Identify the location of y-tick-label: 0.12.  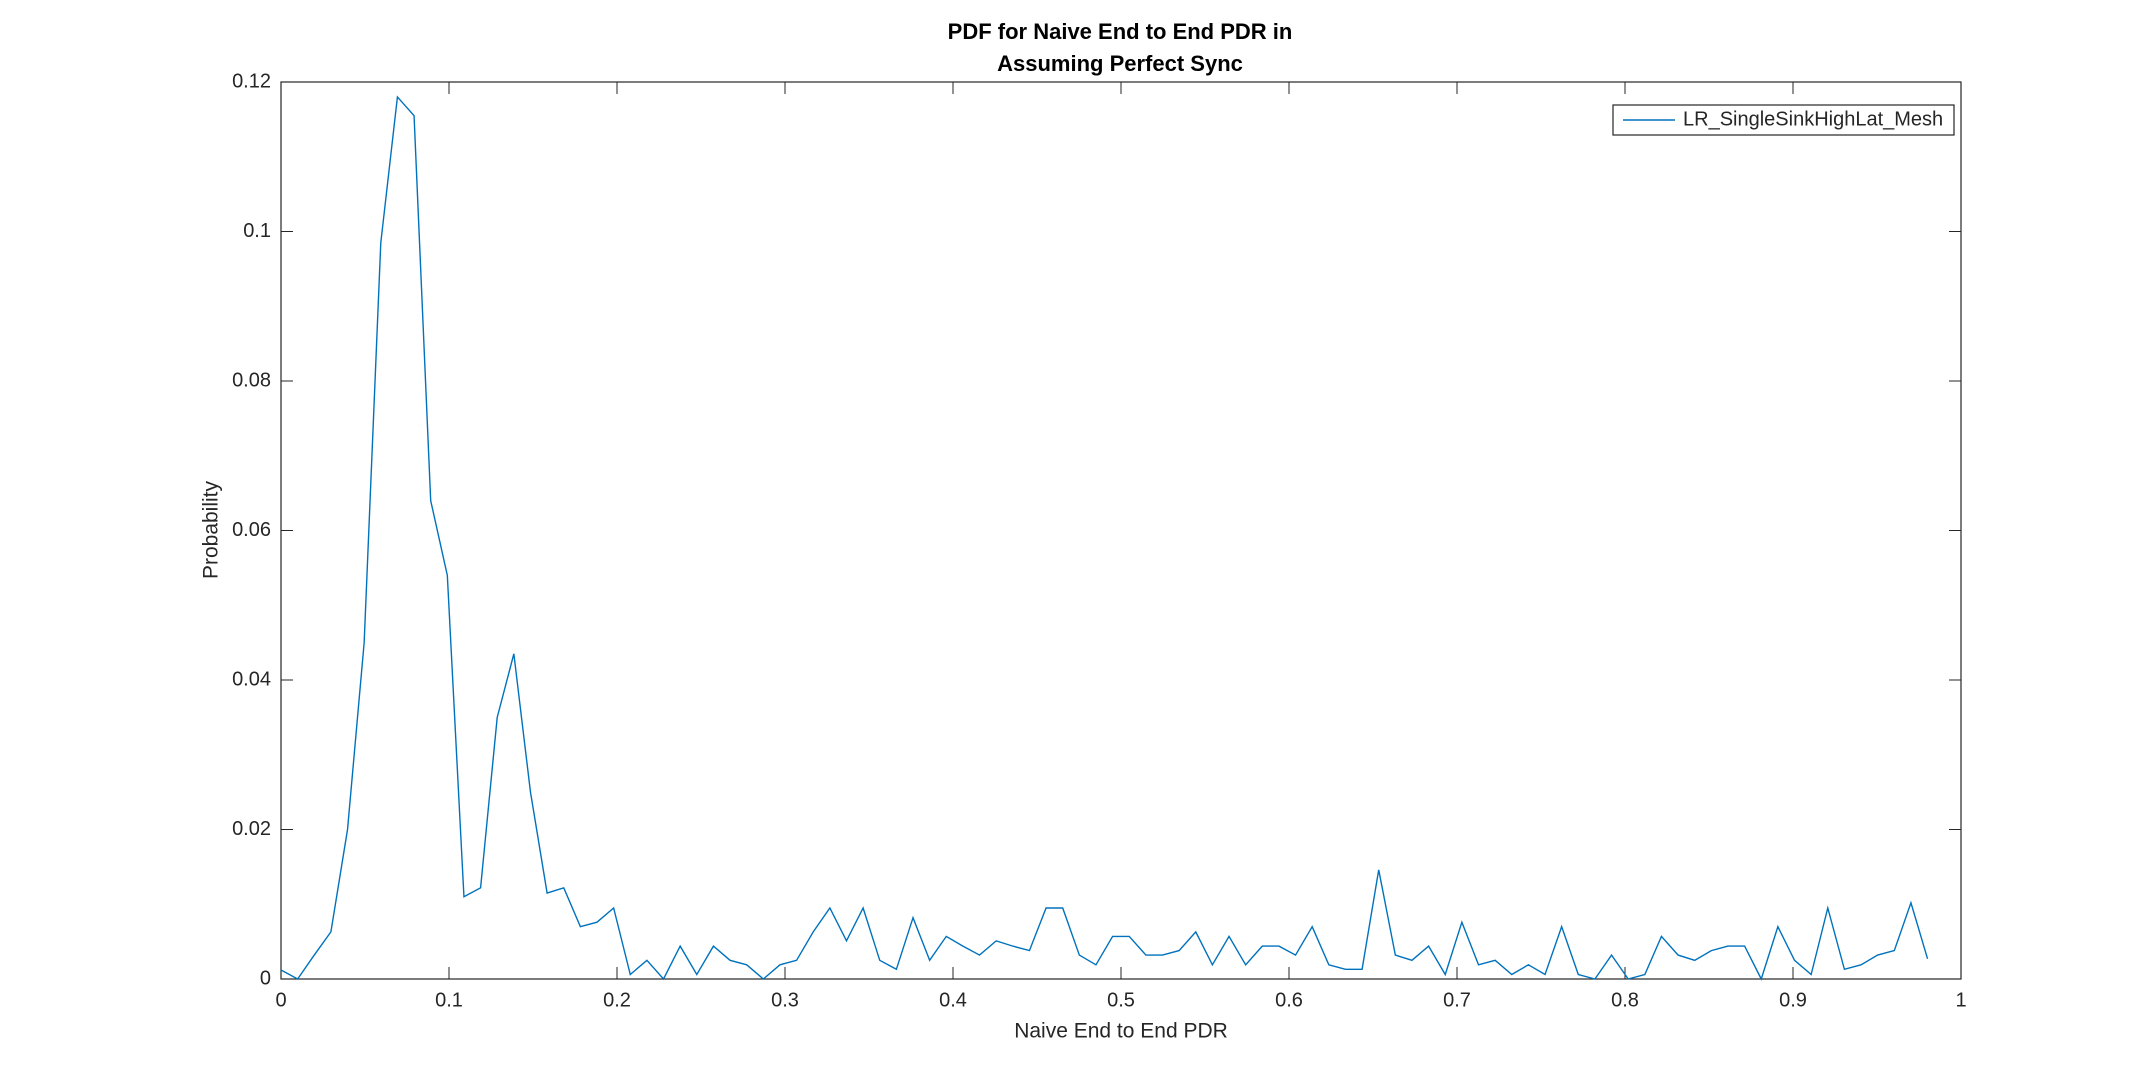
(251, 81).